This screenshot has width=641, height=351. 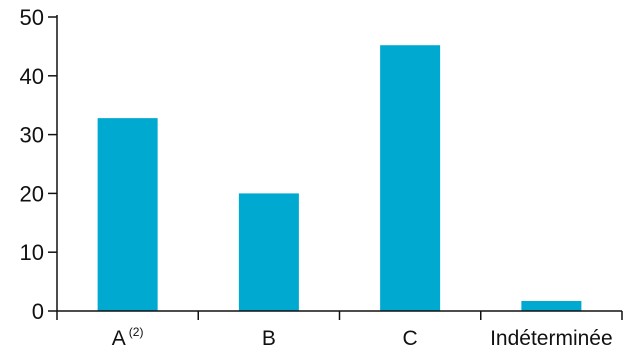 What do you see at coordinates (32, 76) in the screenshot?
I see `y-tick-label: 40` at bounding box center [32, 76].